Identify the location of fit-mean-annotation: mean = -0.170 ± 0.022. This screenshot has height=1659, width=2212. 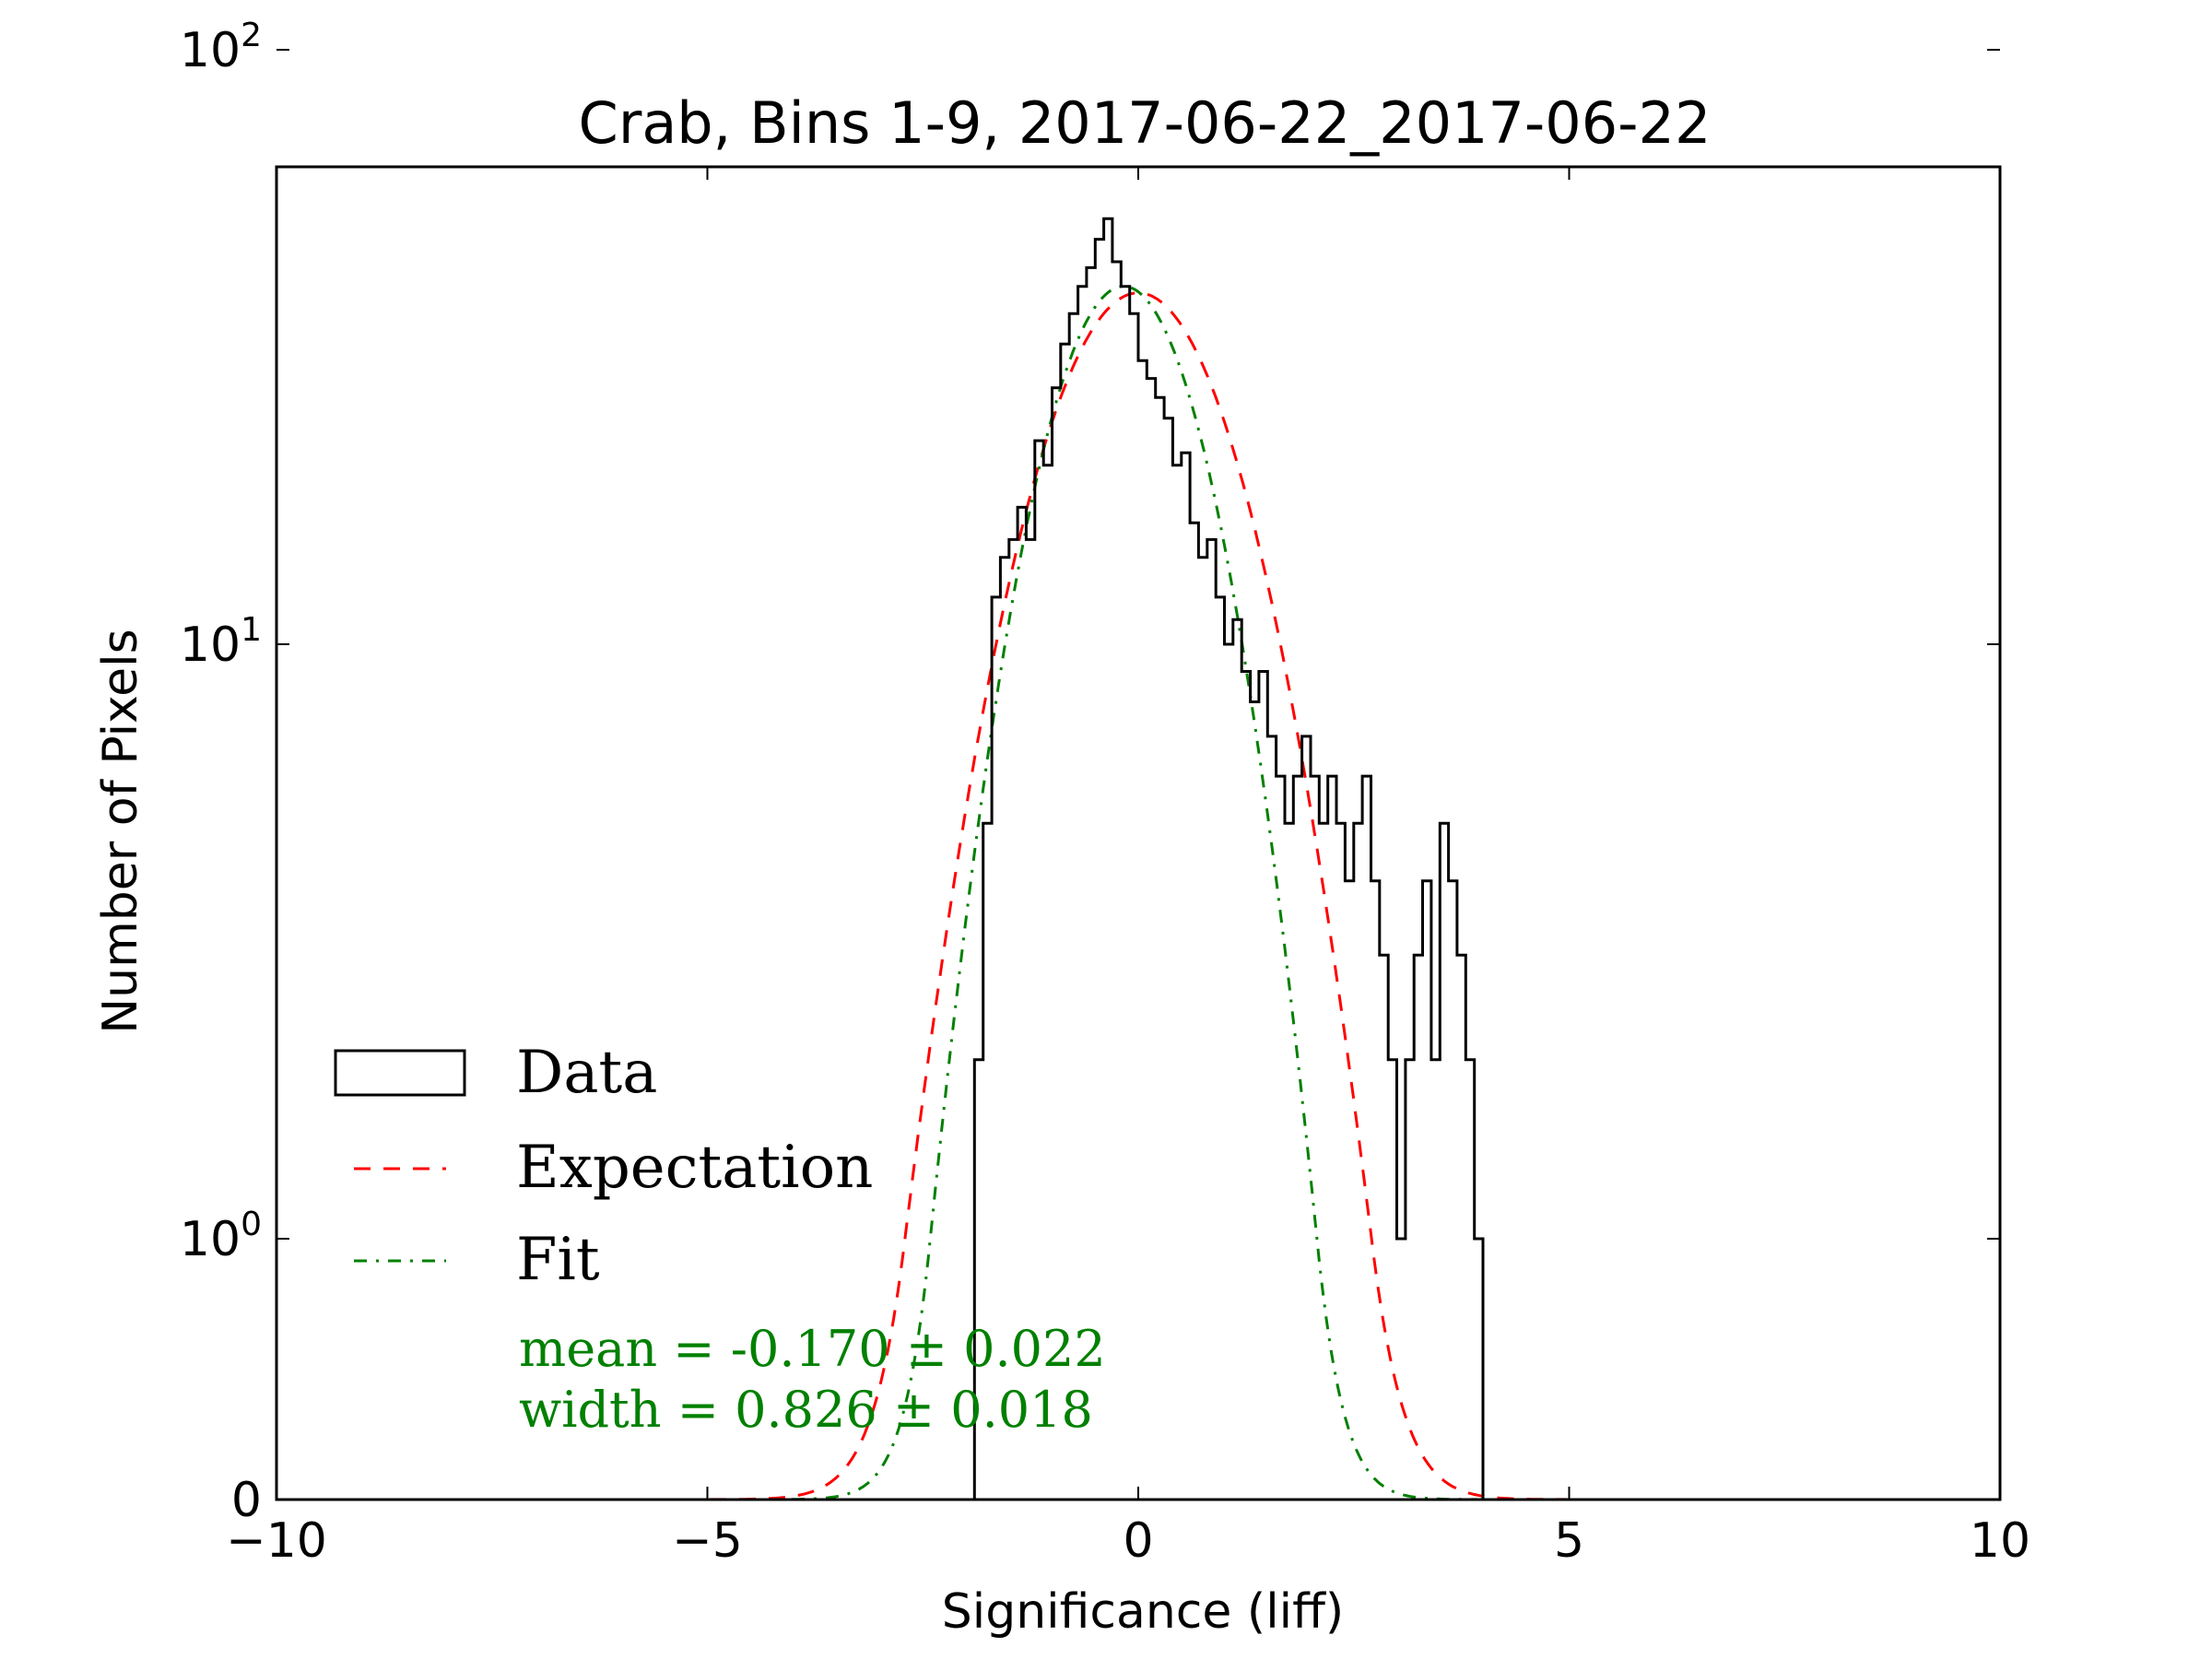
(812, 1349).